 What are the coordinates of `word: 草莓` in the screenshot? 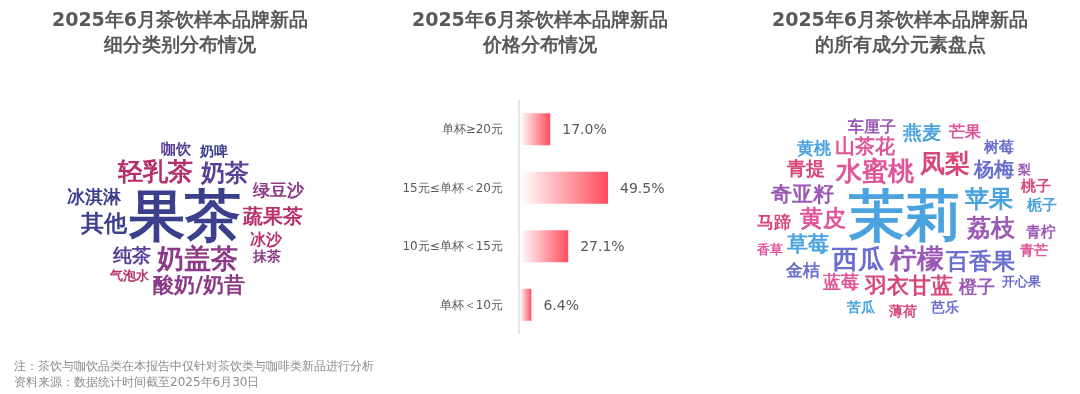 It's located at (807, 244).